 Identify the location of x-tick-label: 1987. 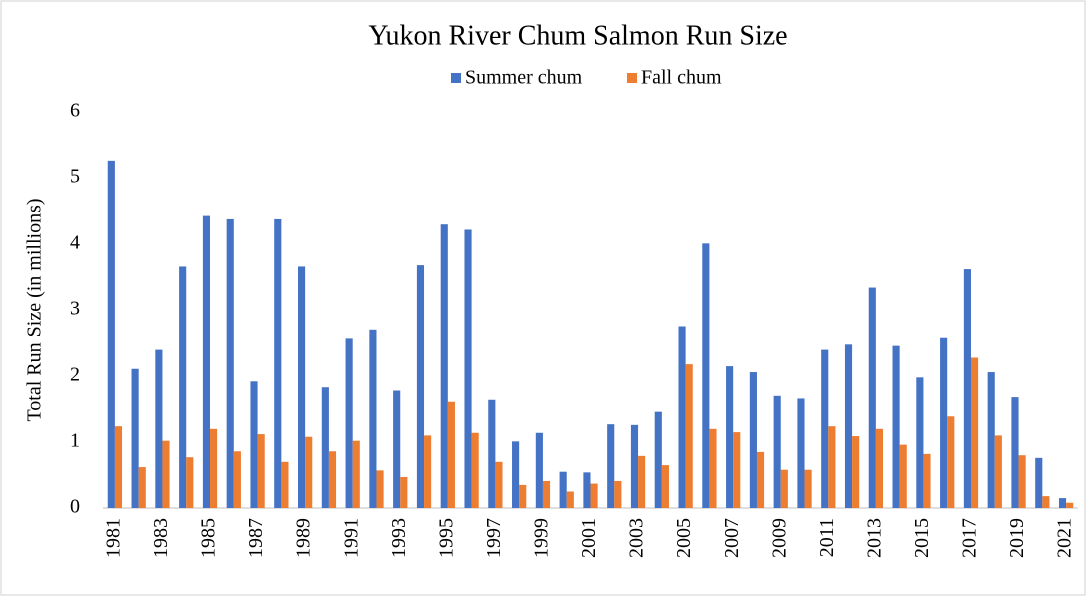
(256, 538).